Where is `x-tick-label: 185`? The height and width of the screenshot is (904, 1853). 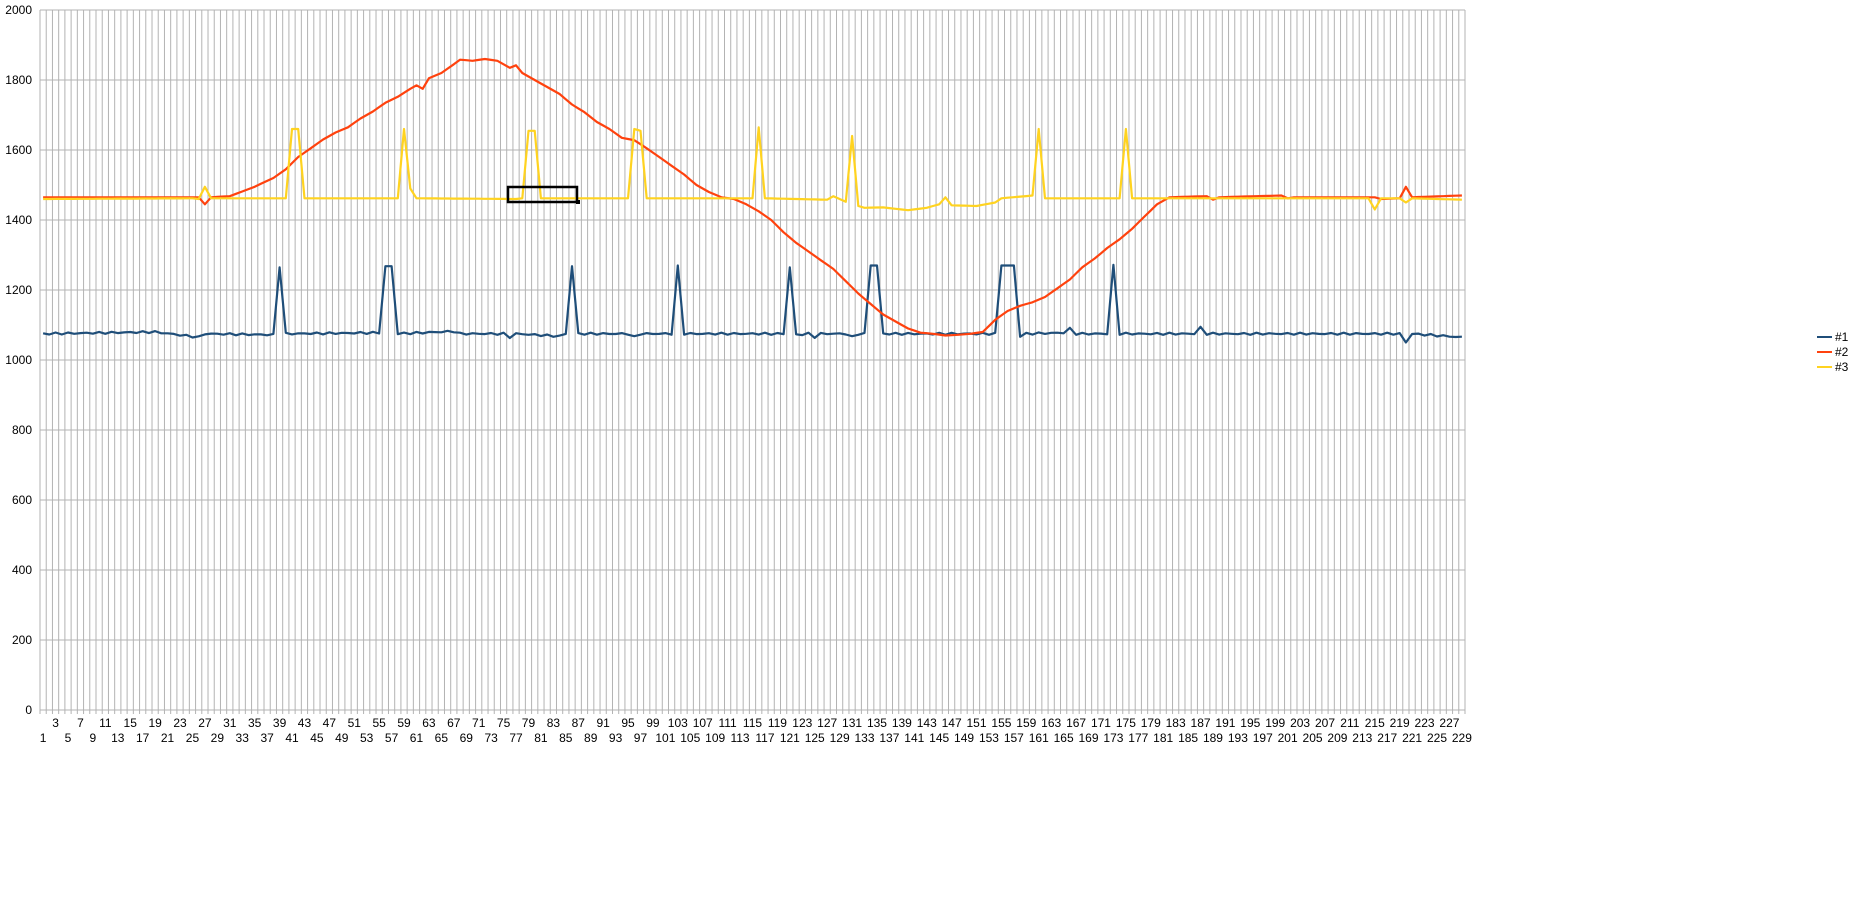 x-tick-label: 185 is located at coordinates (1188, 738).